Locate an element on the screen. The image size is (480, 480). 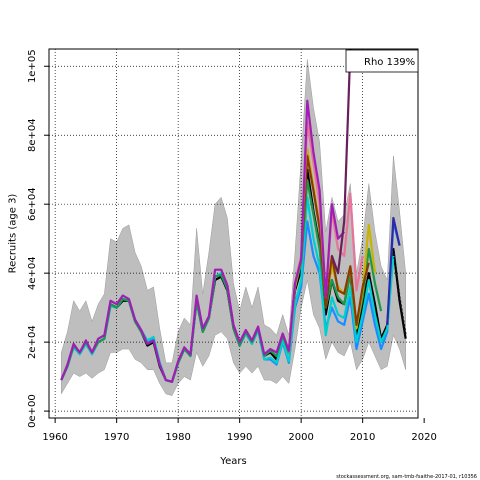
y-tick-label: 1e+05 is located at coordinates (32, 66).